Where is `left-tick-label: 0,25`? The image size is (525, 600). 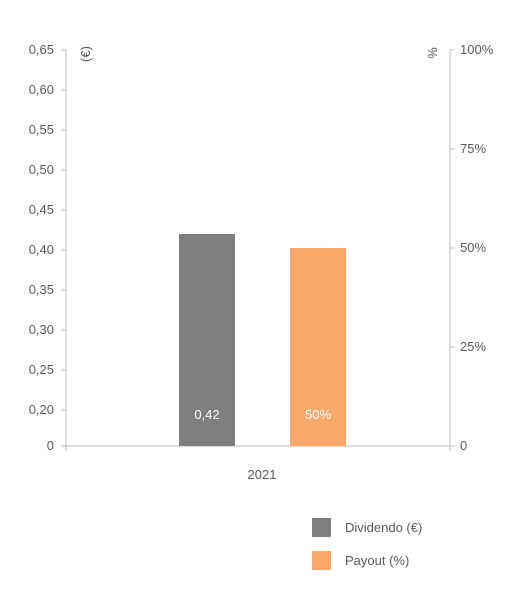 left-tick-label: 0,25 is located at coordinates (41, 369).